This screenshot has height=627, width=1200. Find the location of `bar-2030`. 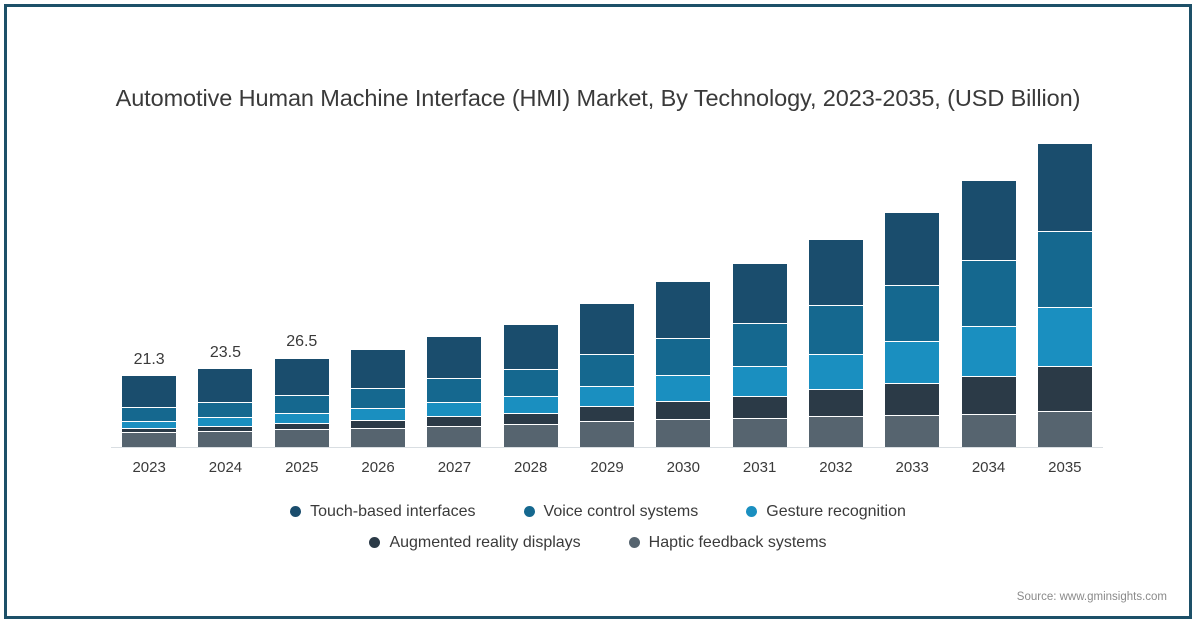

bar-2030 is located at coordinates (683, 365).